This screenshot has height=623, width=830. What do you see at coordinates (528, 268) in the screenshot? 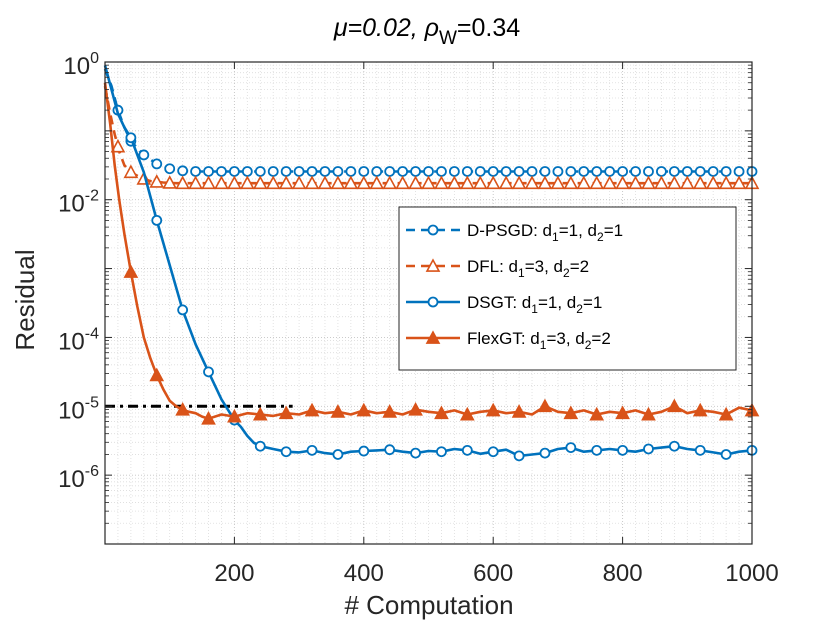
I see `legend-entry-dfl: DFL: d1=3, d2=2` at bounding box center [528, 268].